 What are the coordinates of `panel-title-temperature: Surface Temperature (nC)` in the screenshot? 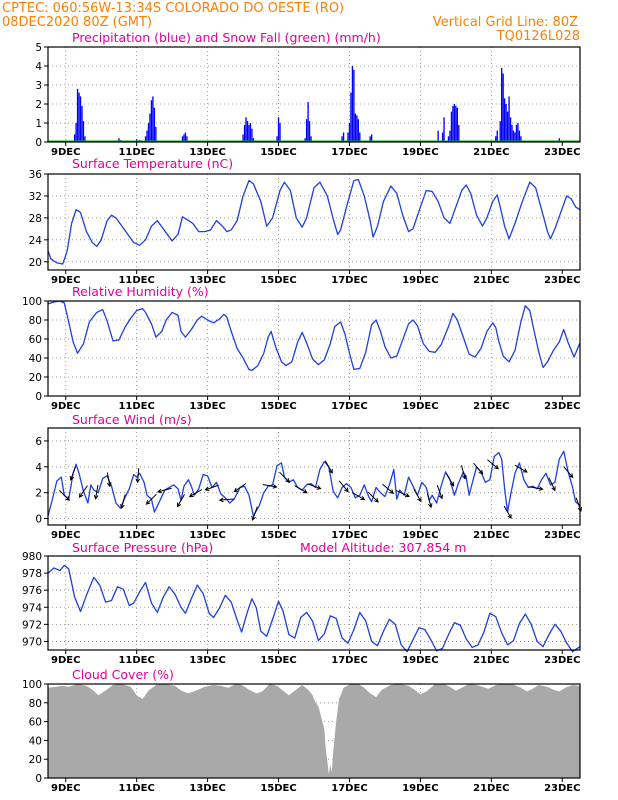 It's located at (152, 163).